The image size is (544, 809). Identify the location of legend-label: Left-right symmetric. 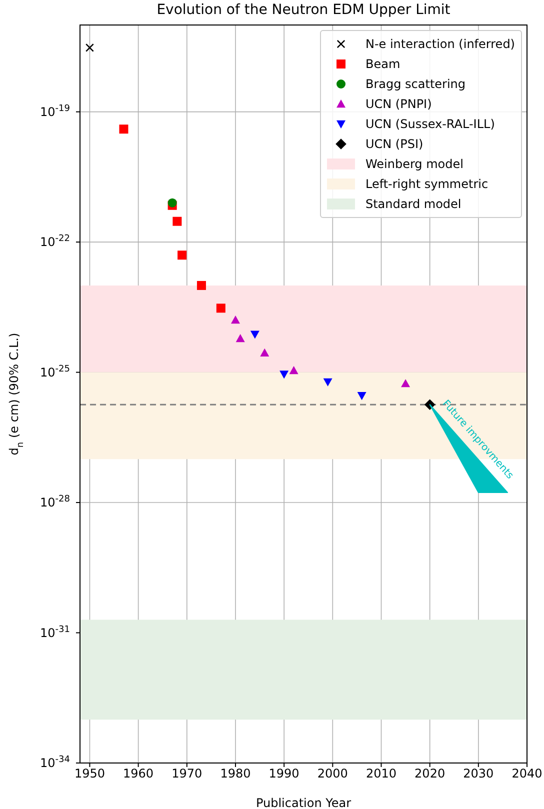
(426, 184).